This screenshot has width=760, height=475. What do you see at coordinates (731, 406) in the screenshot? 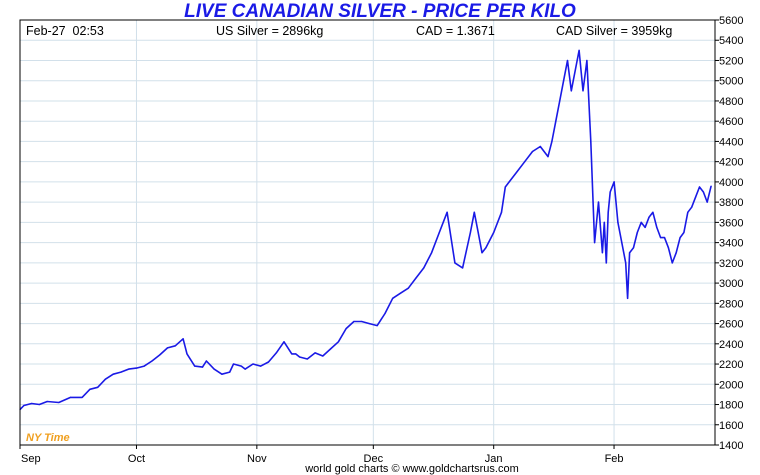
I see `y-tick-label: 1800` at bounding box center [731, 406].